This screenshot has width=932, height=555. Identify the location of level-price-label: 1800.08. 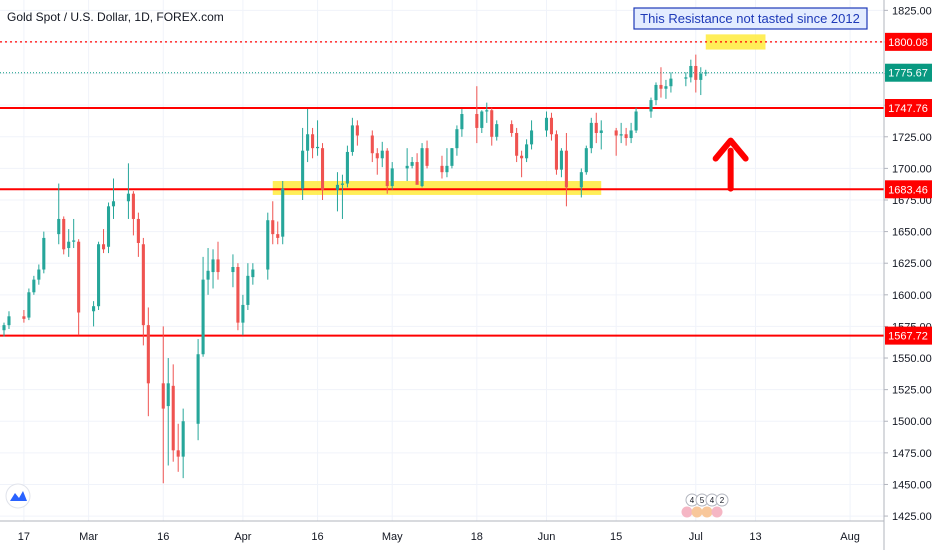
(908, 43).